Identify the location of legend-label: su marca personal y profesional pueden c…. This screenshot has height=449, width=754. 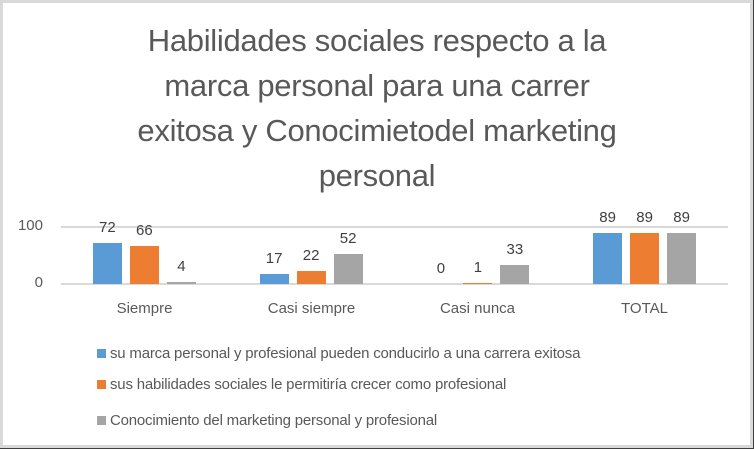
(345, 353).